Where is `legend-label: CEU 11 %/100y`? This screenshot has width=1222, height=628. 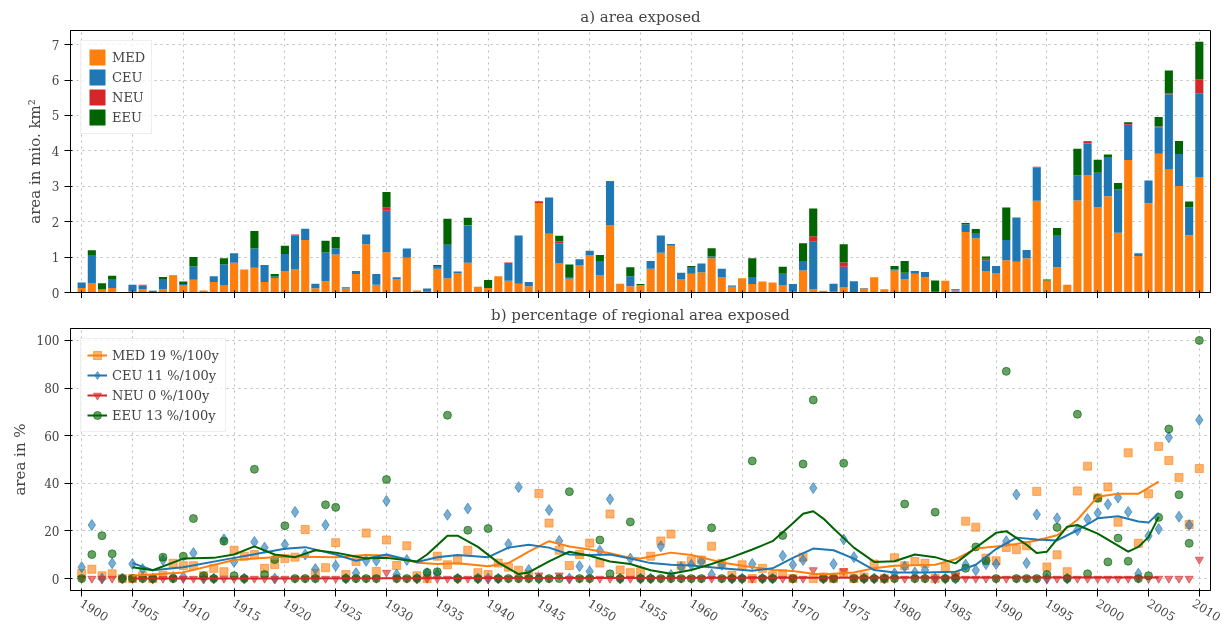
legend-label: CEU 11 %/100y is located at coordinates (164, 375).